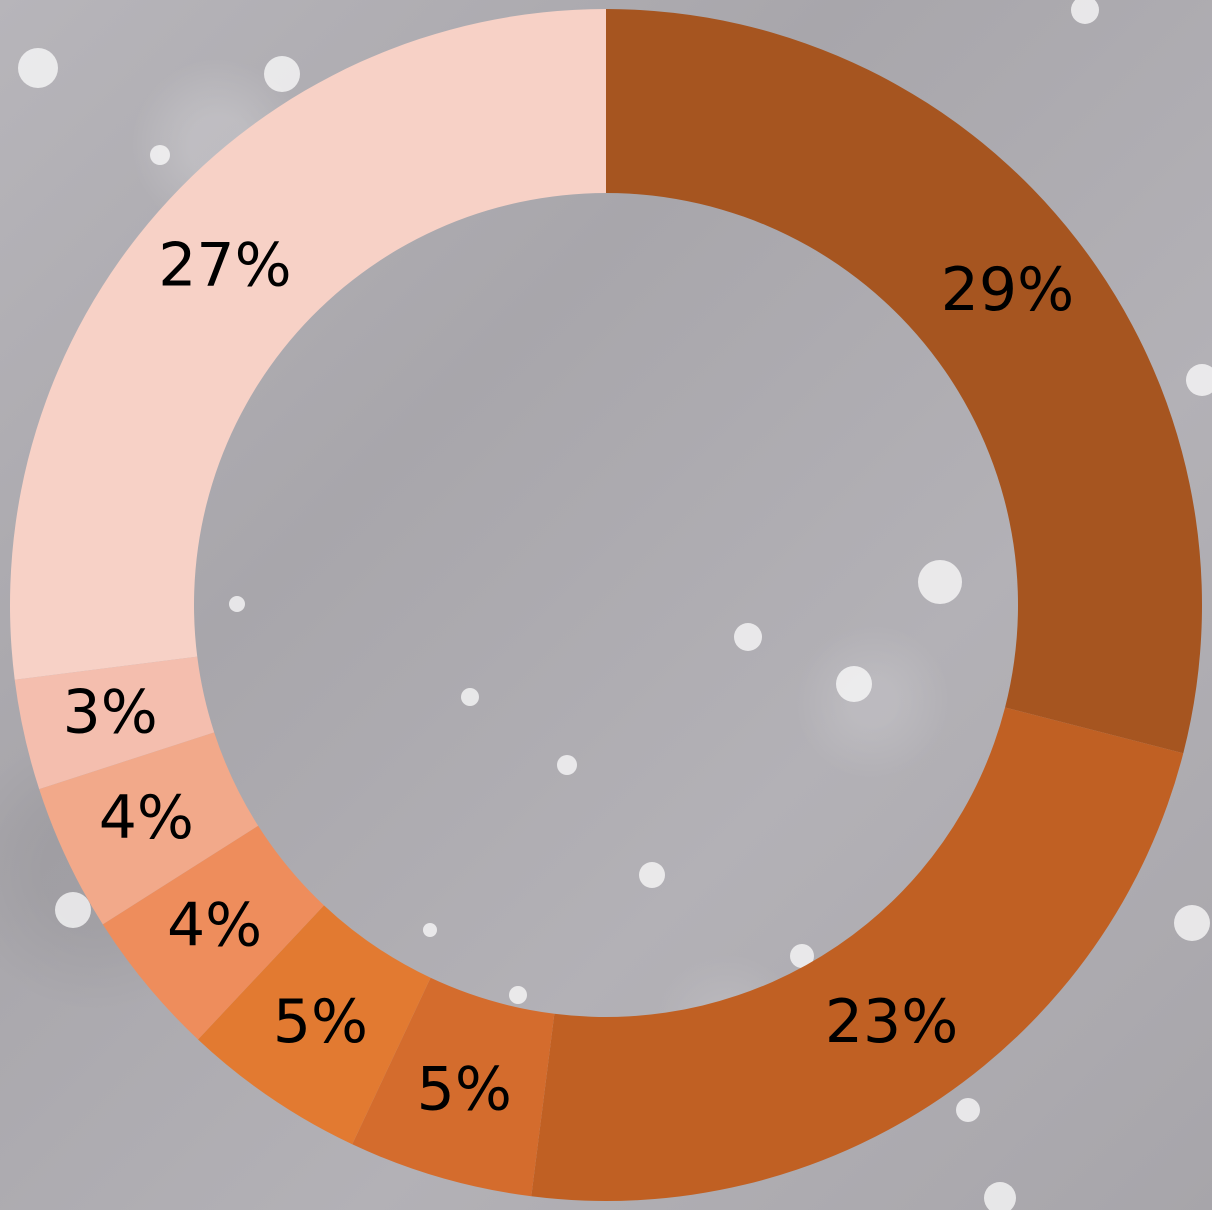  Describe the element at coordinates (224, 266) in the screenshot. I see `slice-label-8: 27%` at that location.